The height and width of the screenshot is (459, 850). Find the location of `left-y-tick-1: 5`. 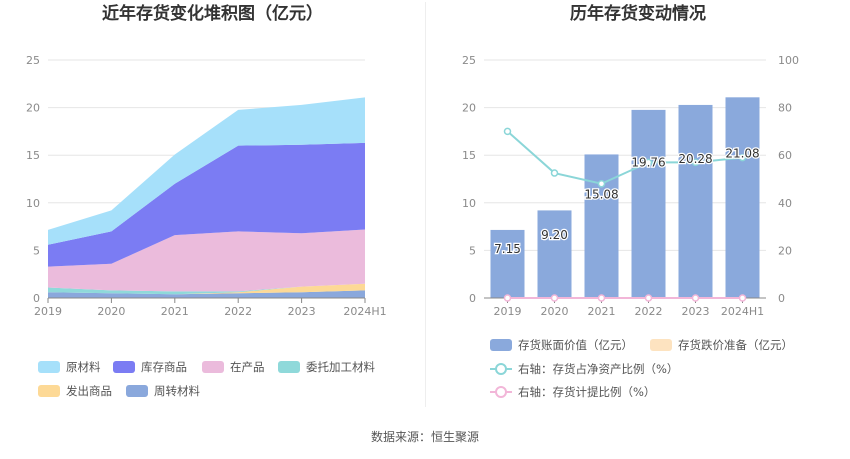

left-y-tick-1: 5 is located at coordinates (36, 250).